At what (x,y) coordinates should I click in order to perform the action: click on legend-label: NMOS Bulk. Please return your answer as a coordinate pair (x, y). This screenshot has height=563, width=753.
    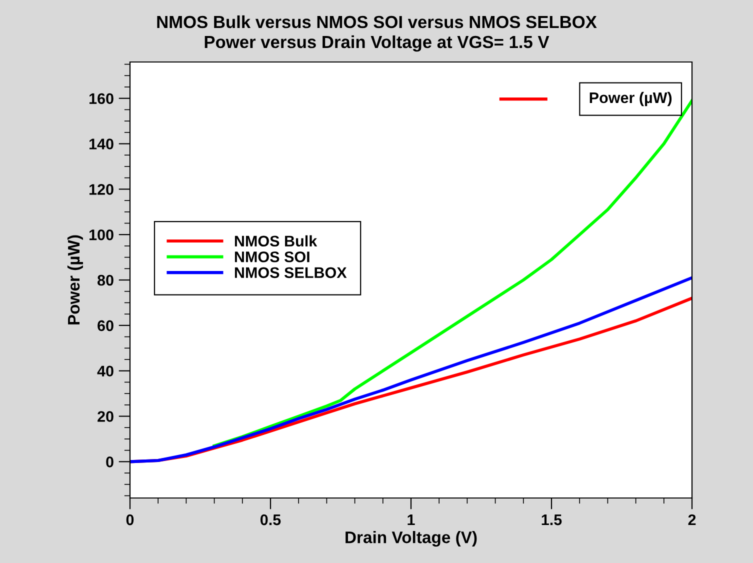
    Looking at the image, I should click on (276, 241).